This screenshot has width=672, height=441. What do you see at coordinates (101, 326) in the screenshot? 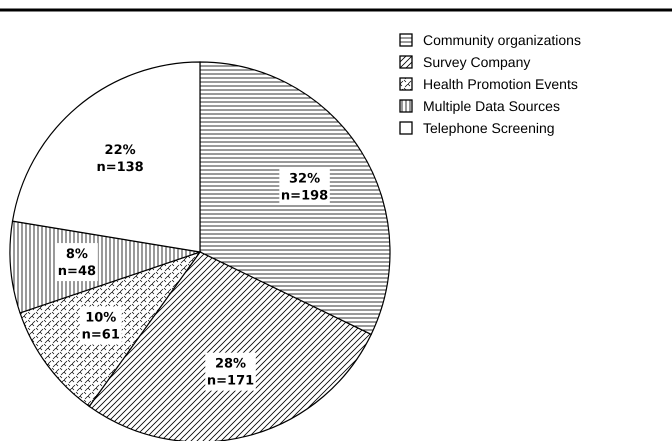
I see `data-label: 10% n=61` at bounding box center [101, 326].